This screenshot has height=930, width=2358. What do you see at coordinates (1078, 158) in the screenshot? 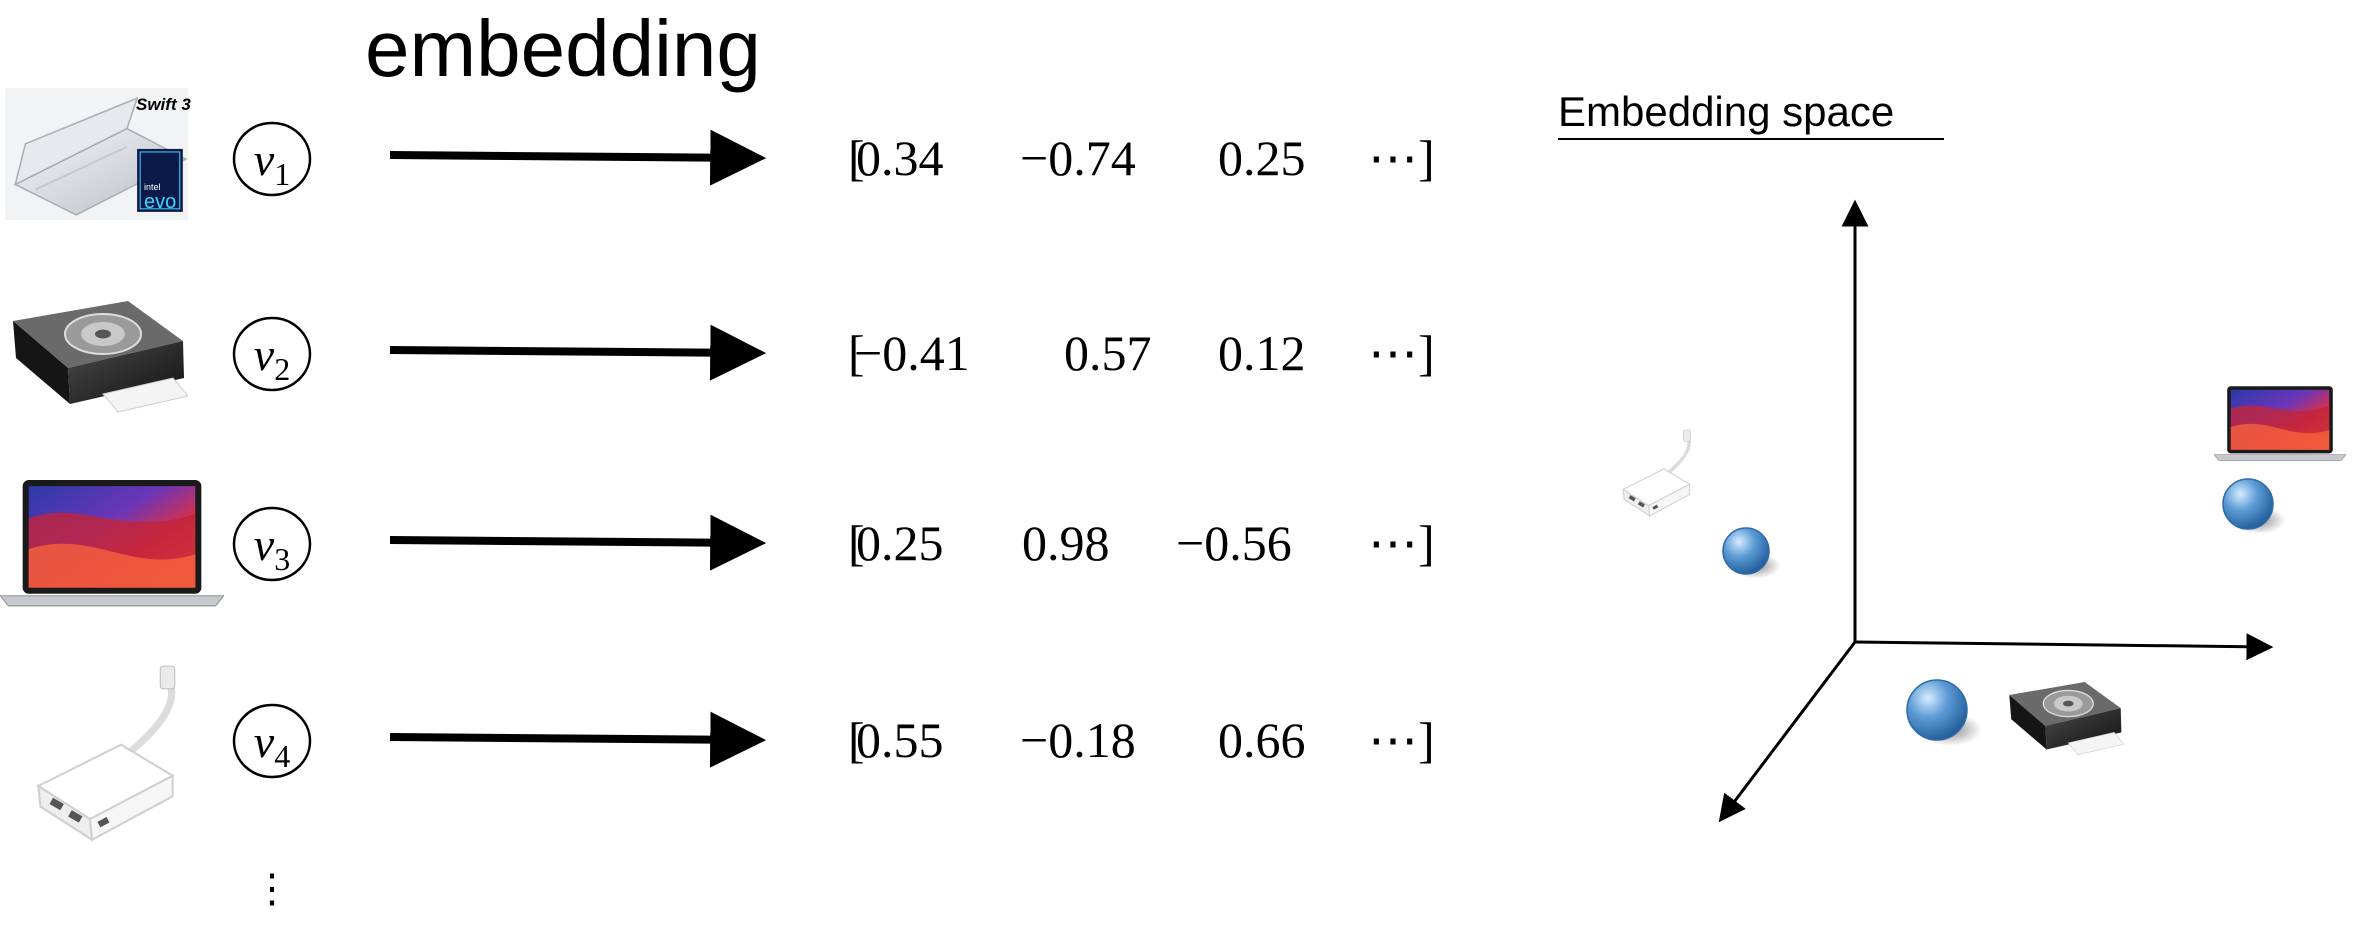
I see `vector-value: −0.74` at bounding box center [1078, 158].